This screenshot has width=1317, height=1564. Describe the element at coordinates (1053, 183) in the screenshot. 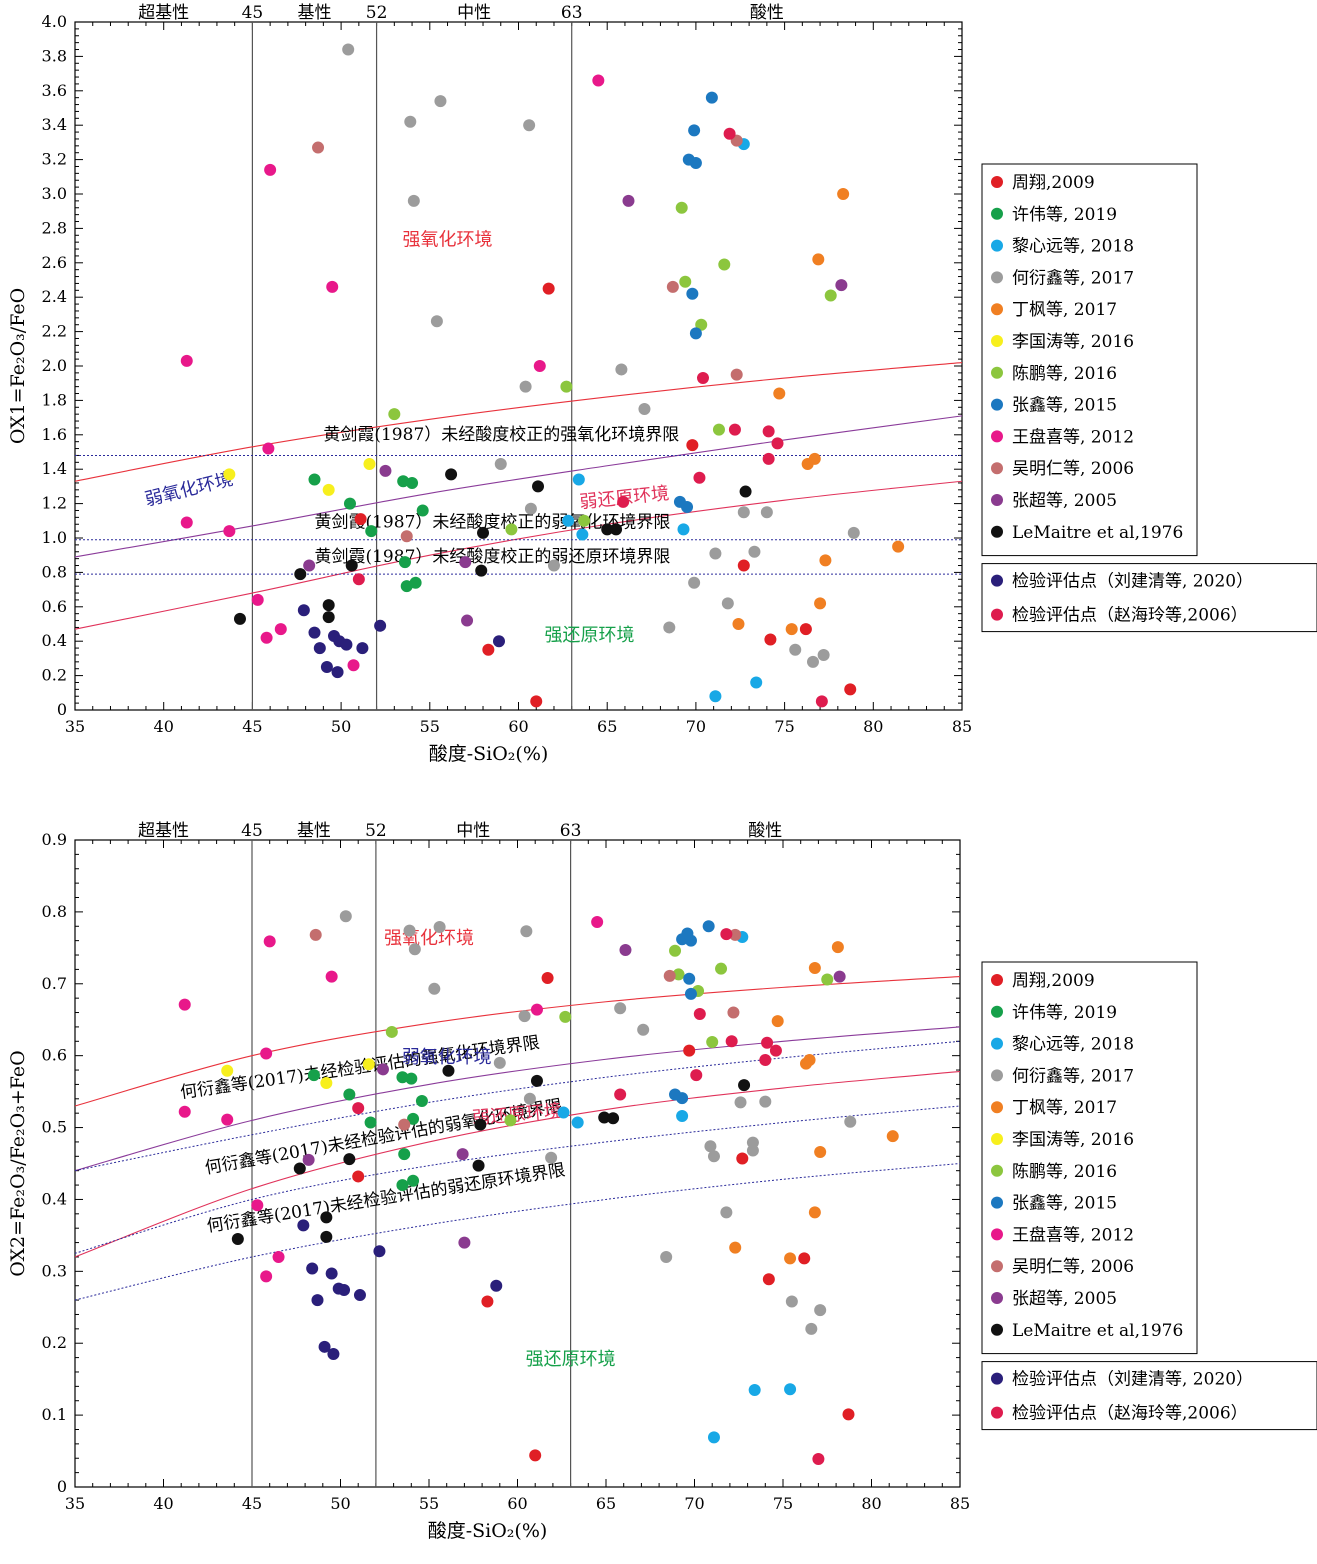

I see `legend-entry: 周翔,2009` at that location.